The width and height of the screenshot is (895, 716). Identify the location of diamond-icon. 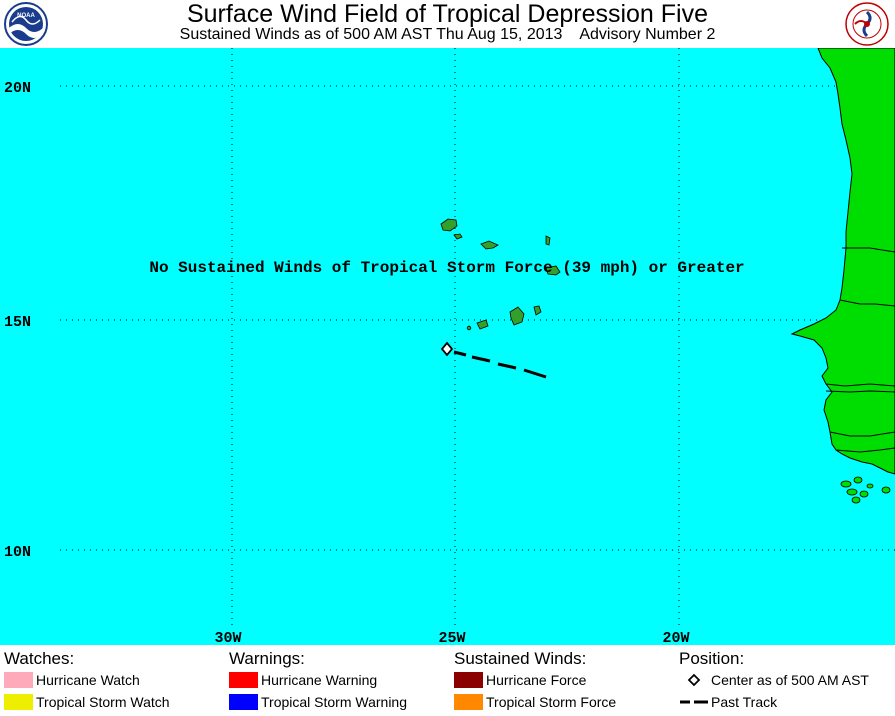
(694, 680).